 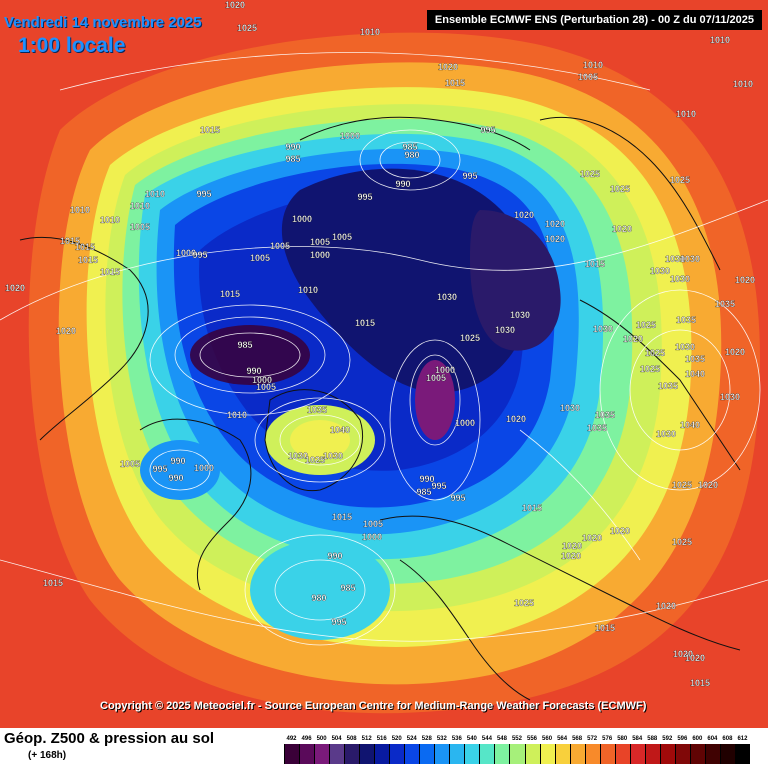 I want to click on scale-label: 544, so click(x=486, y=739).